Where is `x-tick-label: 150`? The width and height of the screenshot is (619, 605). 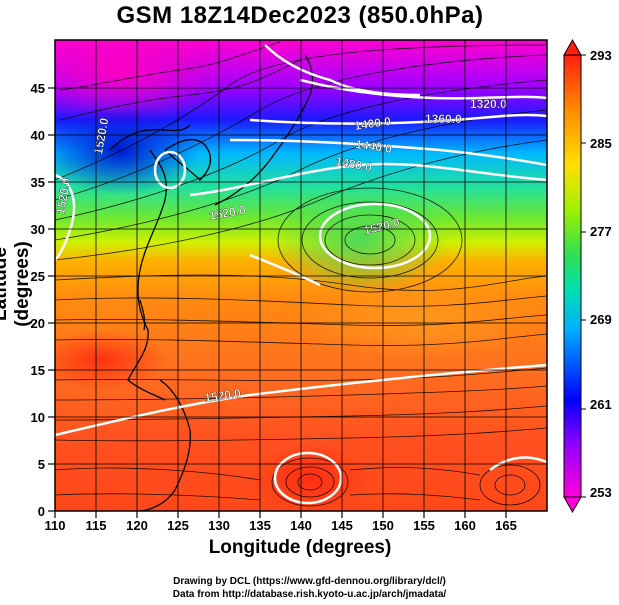 x-tick-label: 150 is located at coordinates (383, 525).